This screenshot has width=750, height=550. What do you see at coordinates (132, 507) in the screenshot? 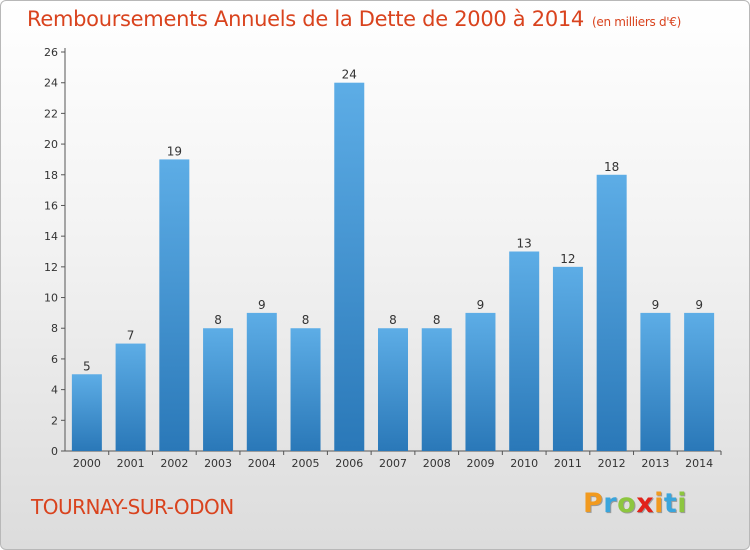
I see `commune-name: TOURNAY-SUR-ODON` at bounding box center [132, 507].